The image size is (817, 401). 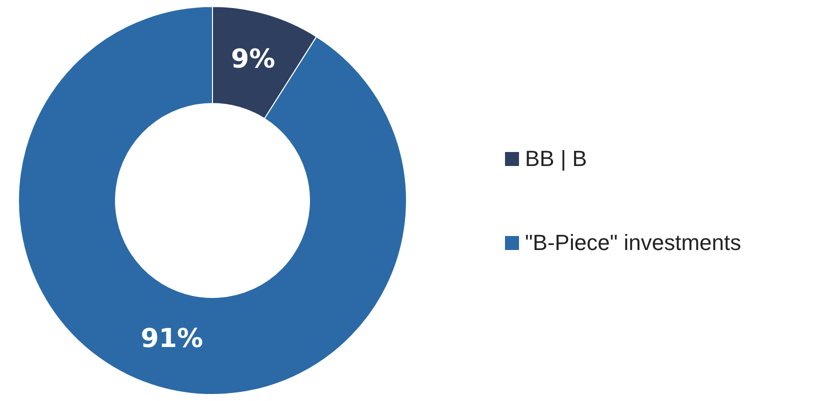 What do you see at coordinates (556, 159) in the screenshot?
I see `legend-label: BB | B` at bounding box center [556, 159].